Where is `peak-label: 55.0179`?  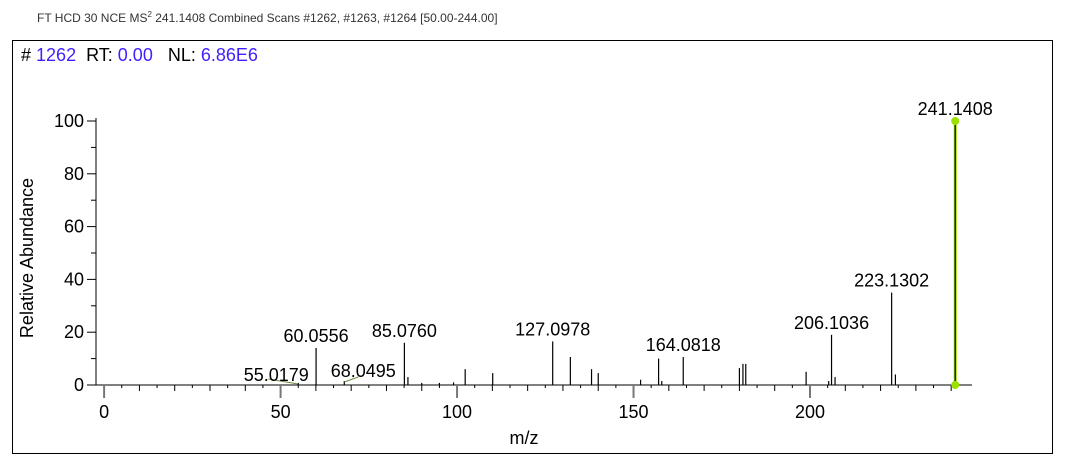
peak-label: 55.0179 is located at coordinates (276, 375).